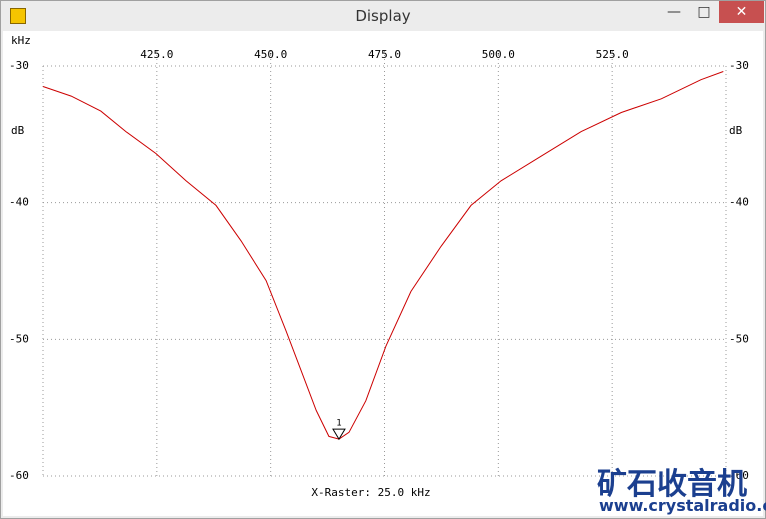 This screenshot has width=766, height=519. What do you see at coordinates (339, 434) in the screenshot?
I see `marker` at bounding box center [339, 434].